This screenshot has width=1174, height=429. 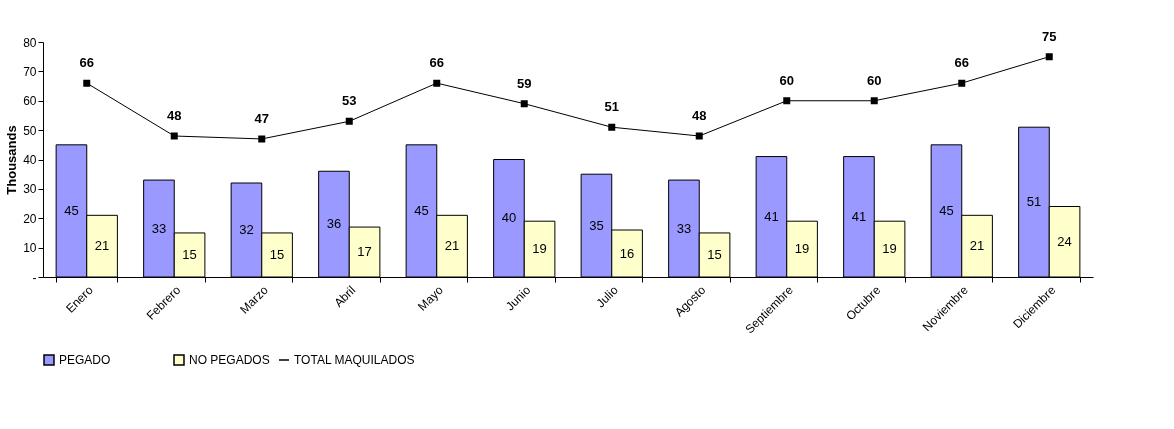 I want to click on data-label: 47, so click(x=261, y=118).